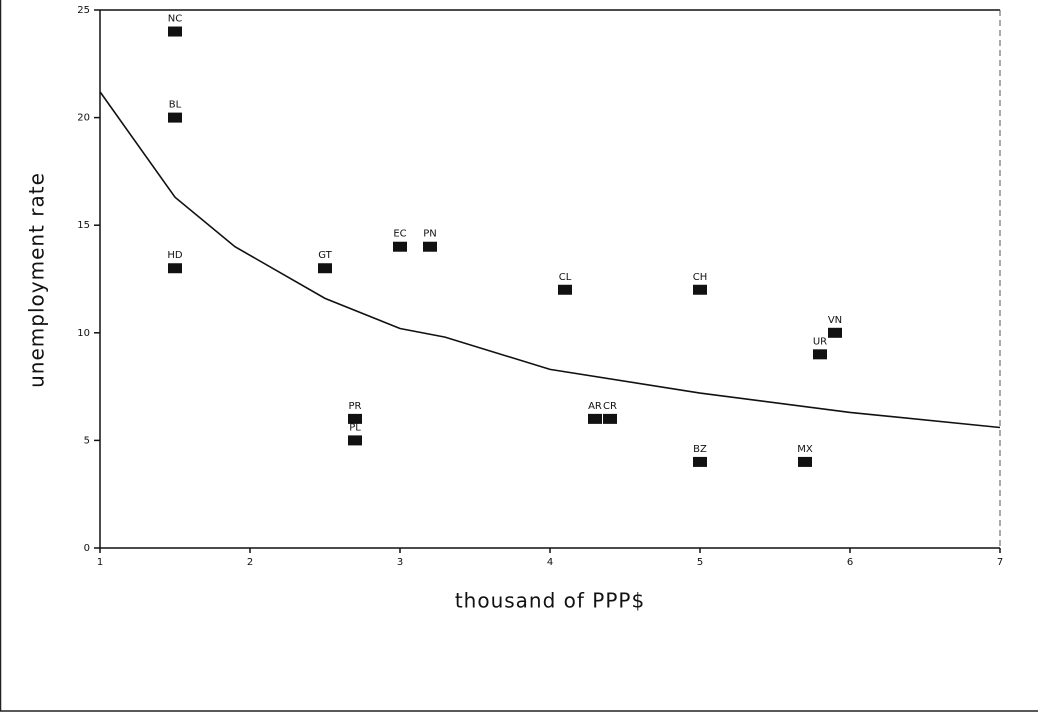 Image resolution: width=1038 pixels, height=712 pixels. What do you see at coordinates (83, 10) in the screenshot?
I see `y-tick-label: 25` at bounding box center [83, 10].